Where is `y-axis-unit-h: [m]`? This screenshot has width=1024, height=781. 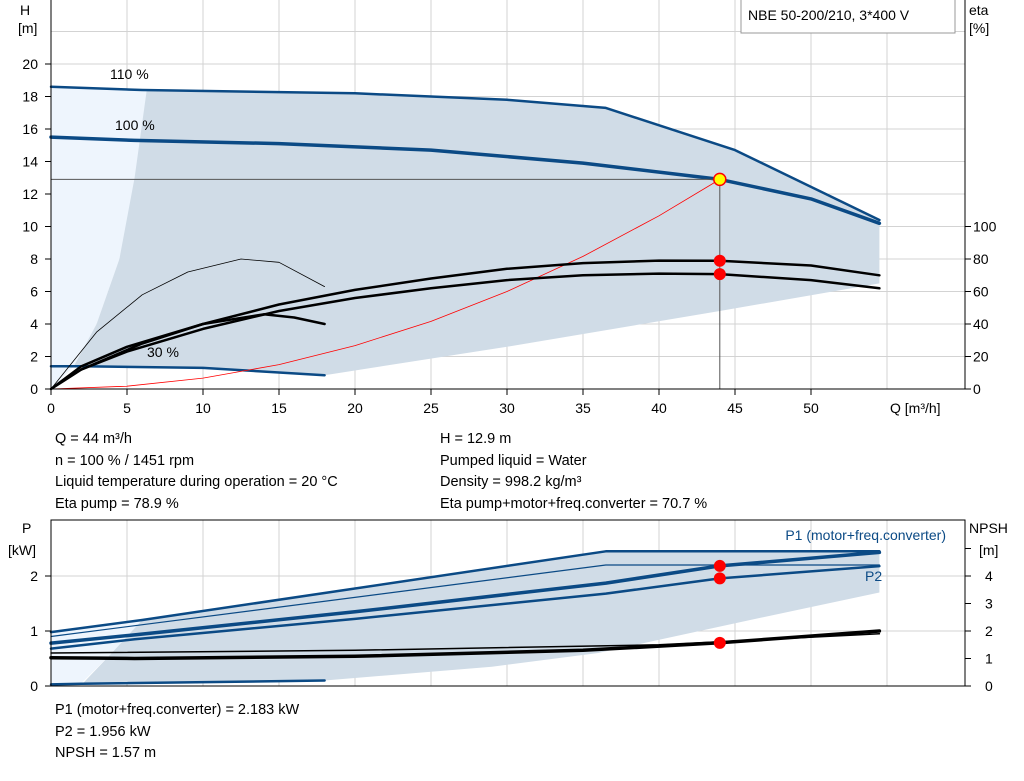 y-axis-unit-h: [m] is located at coordinates (27, 28).